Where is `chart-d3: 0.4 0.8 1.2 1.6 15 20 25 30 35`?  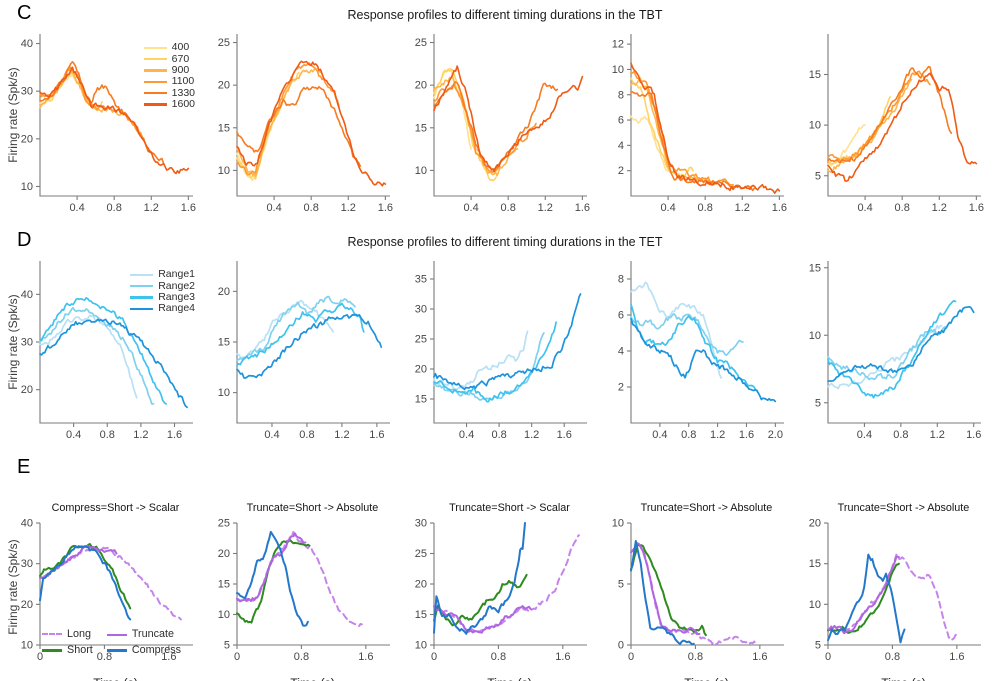
chart-d3: 0.4 0.8 1.2 1.6 15 20 25 30 35 is located at coordinates (502, 351).